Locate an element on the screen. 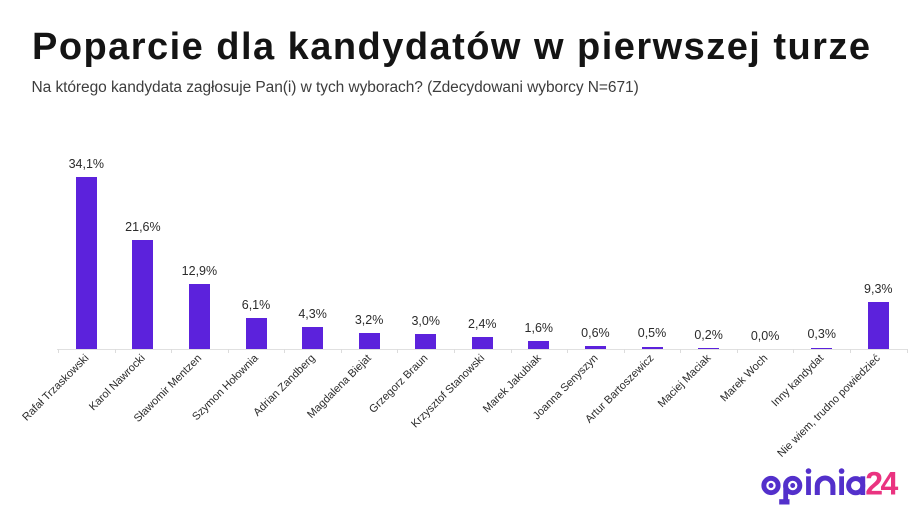 The image size is (915, 511). svg-text: 24 is located at coordinates (881, 484).